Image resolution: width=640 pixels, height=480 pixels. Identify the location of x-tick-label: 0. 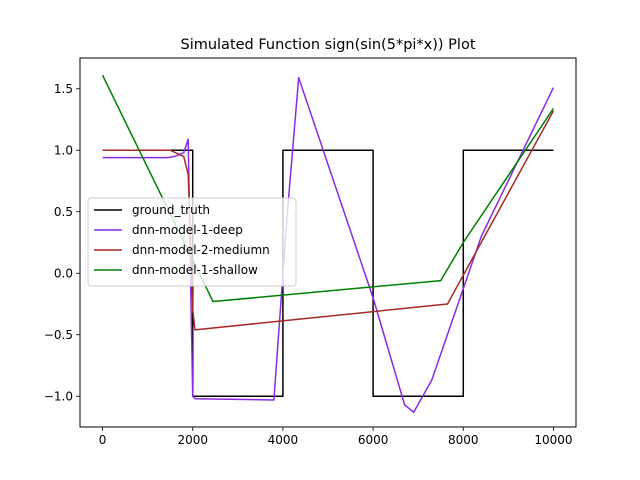
(103, 440).